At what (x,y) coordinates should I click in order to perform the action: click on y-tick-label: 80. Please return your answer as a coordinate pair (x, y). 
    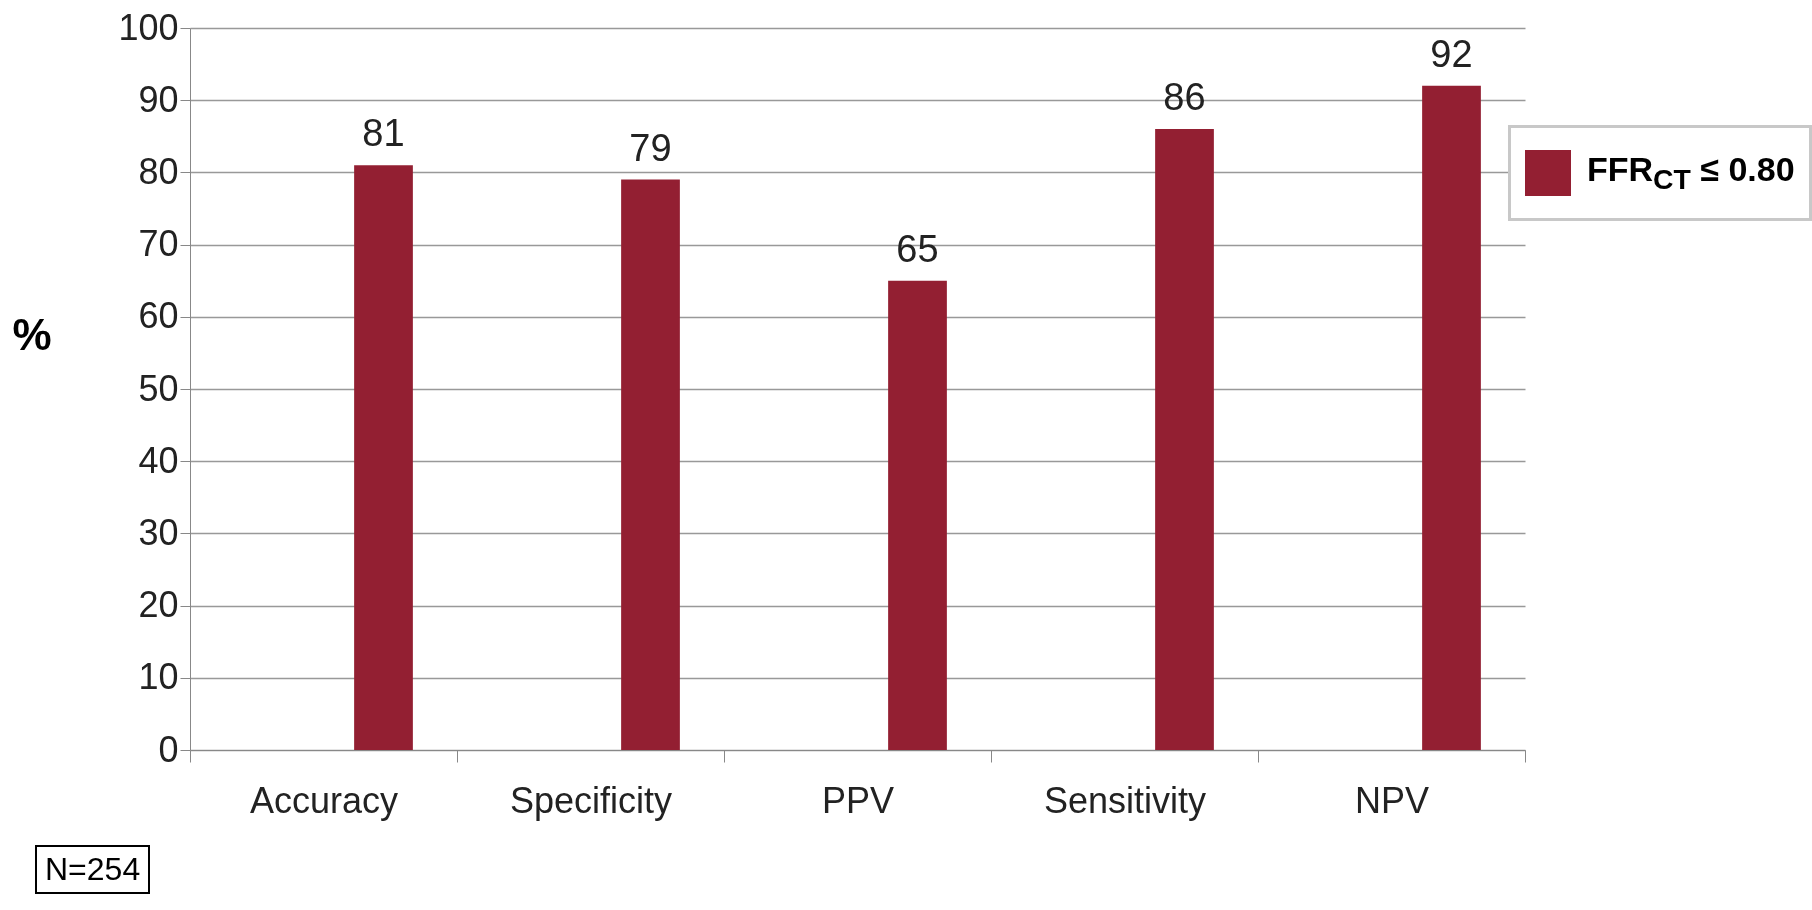
    Looking at the image, I should click on (158, 171).